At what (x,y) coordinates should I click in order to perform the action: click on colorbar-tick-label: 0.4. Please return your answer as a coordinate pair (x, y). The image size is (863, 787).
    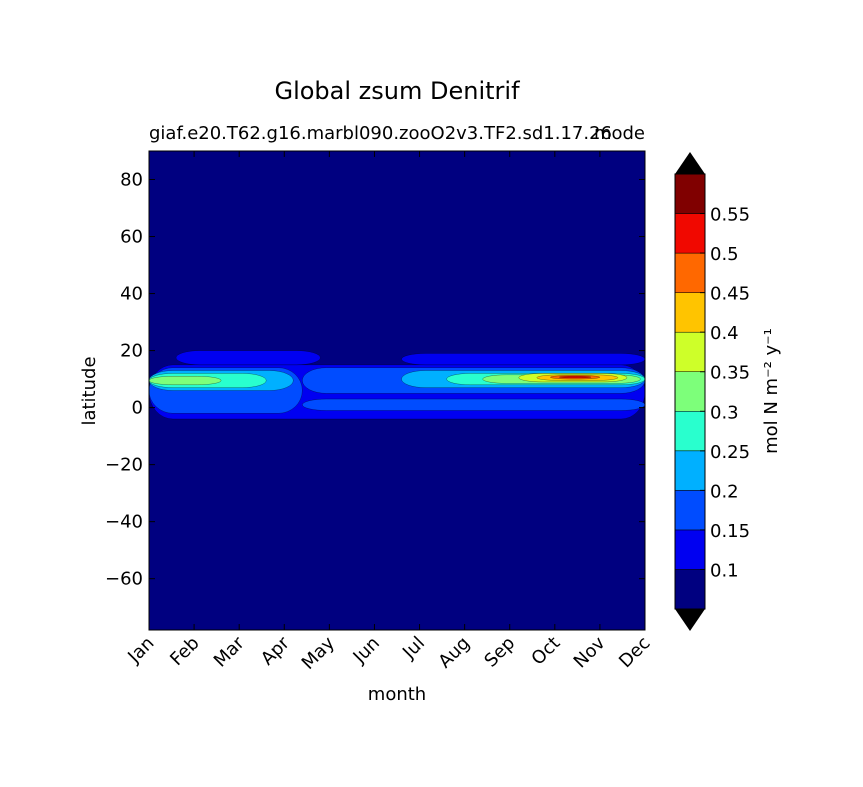
    Looking at the image, I should click on (724, 333).